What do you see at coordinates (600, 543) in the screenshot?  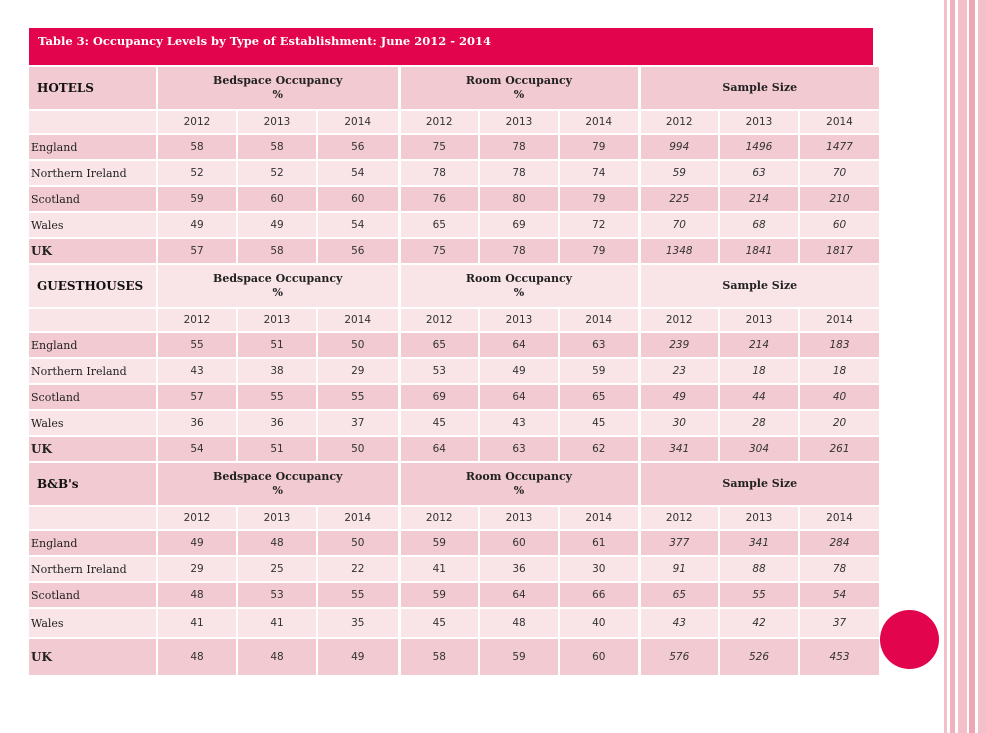 I see `room-value: 61` at bounding box center [600, 543].